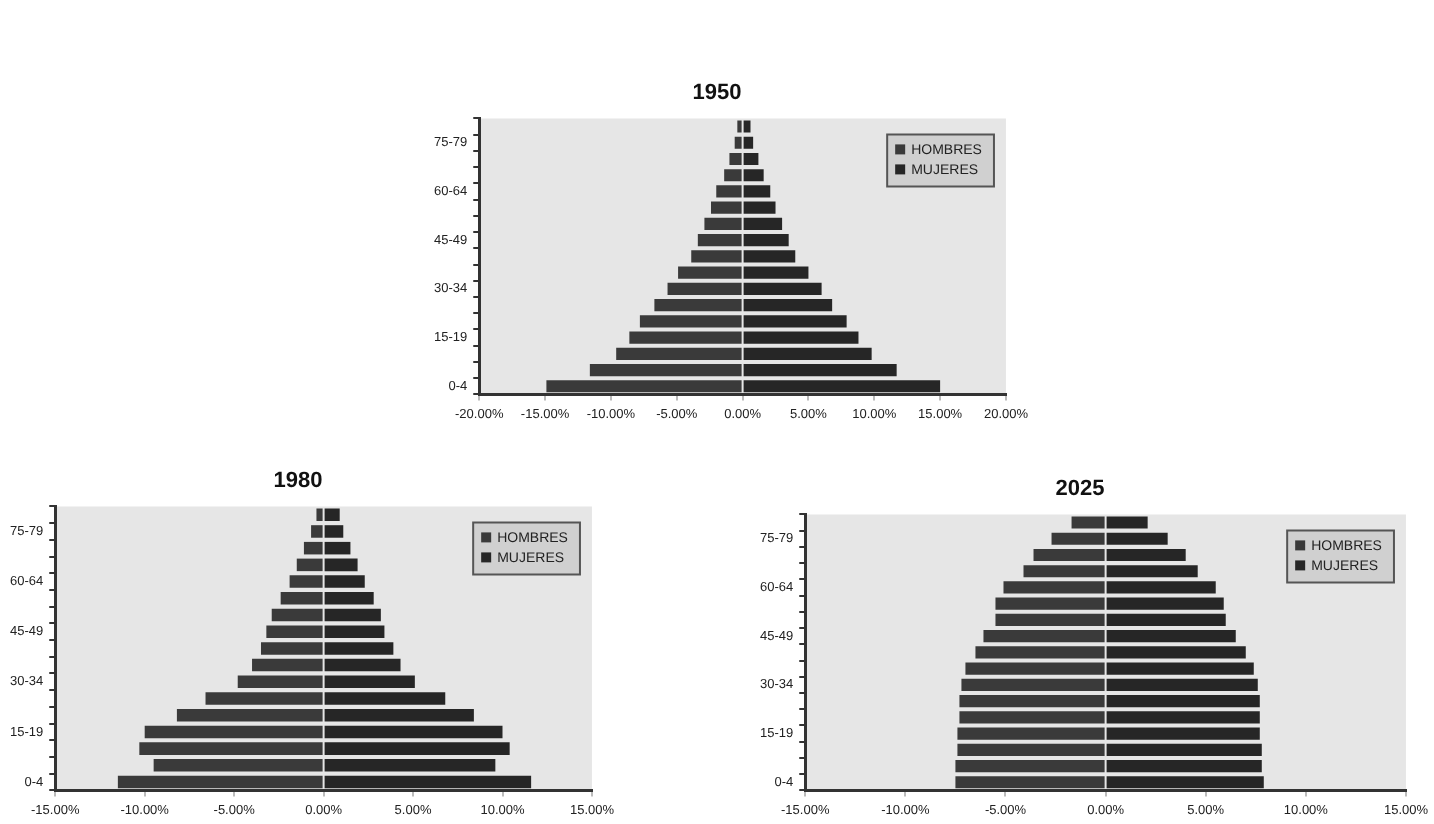 Image resolution: width=1434 pixels, height=824 pixels. What do you see at coordinates (1080, 489) in the screenshot?
I see `chart-title: 2025` at bounding box center [1080, 489].